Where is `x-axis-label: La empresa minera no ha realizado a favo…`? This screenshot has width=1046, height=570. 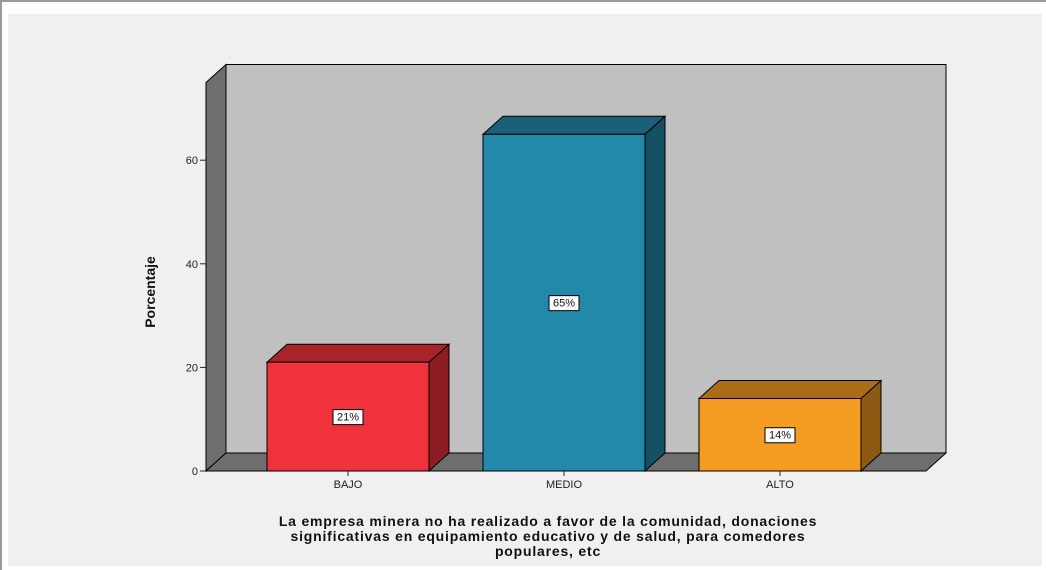 x-axis-label: La empresa minera no ha realizado a favo… is located at coordinates (548, 536).